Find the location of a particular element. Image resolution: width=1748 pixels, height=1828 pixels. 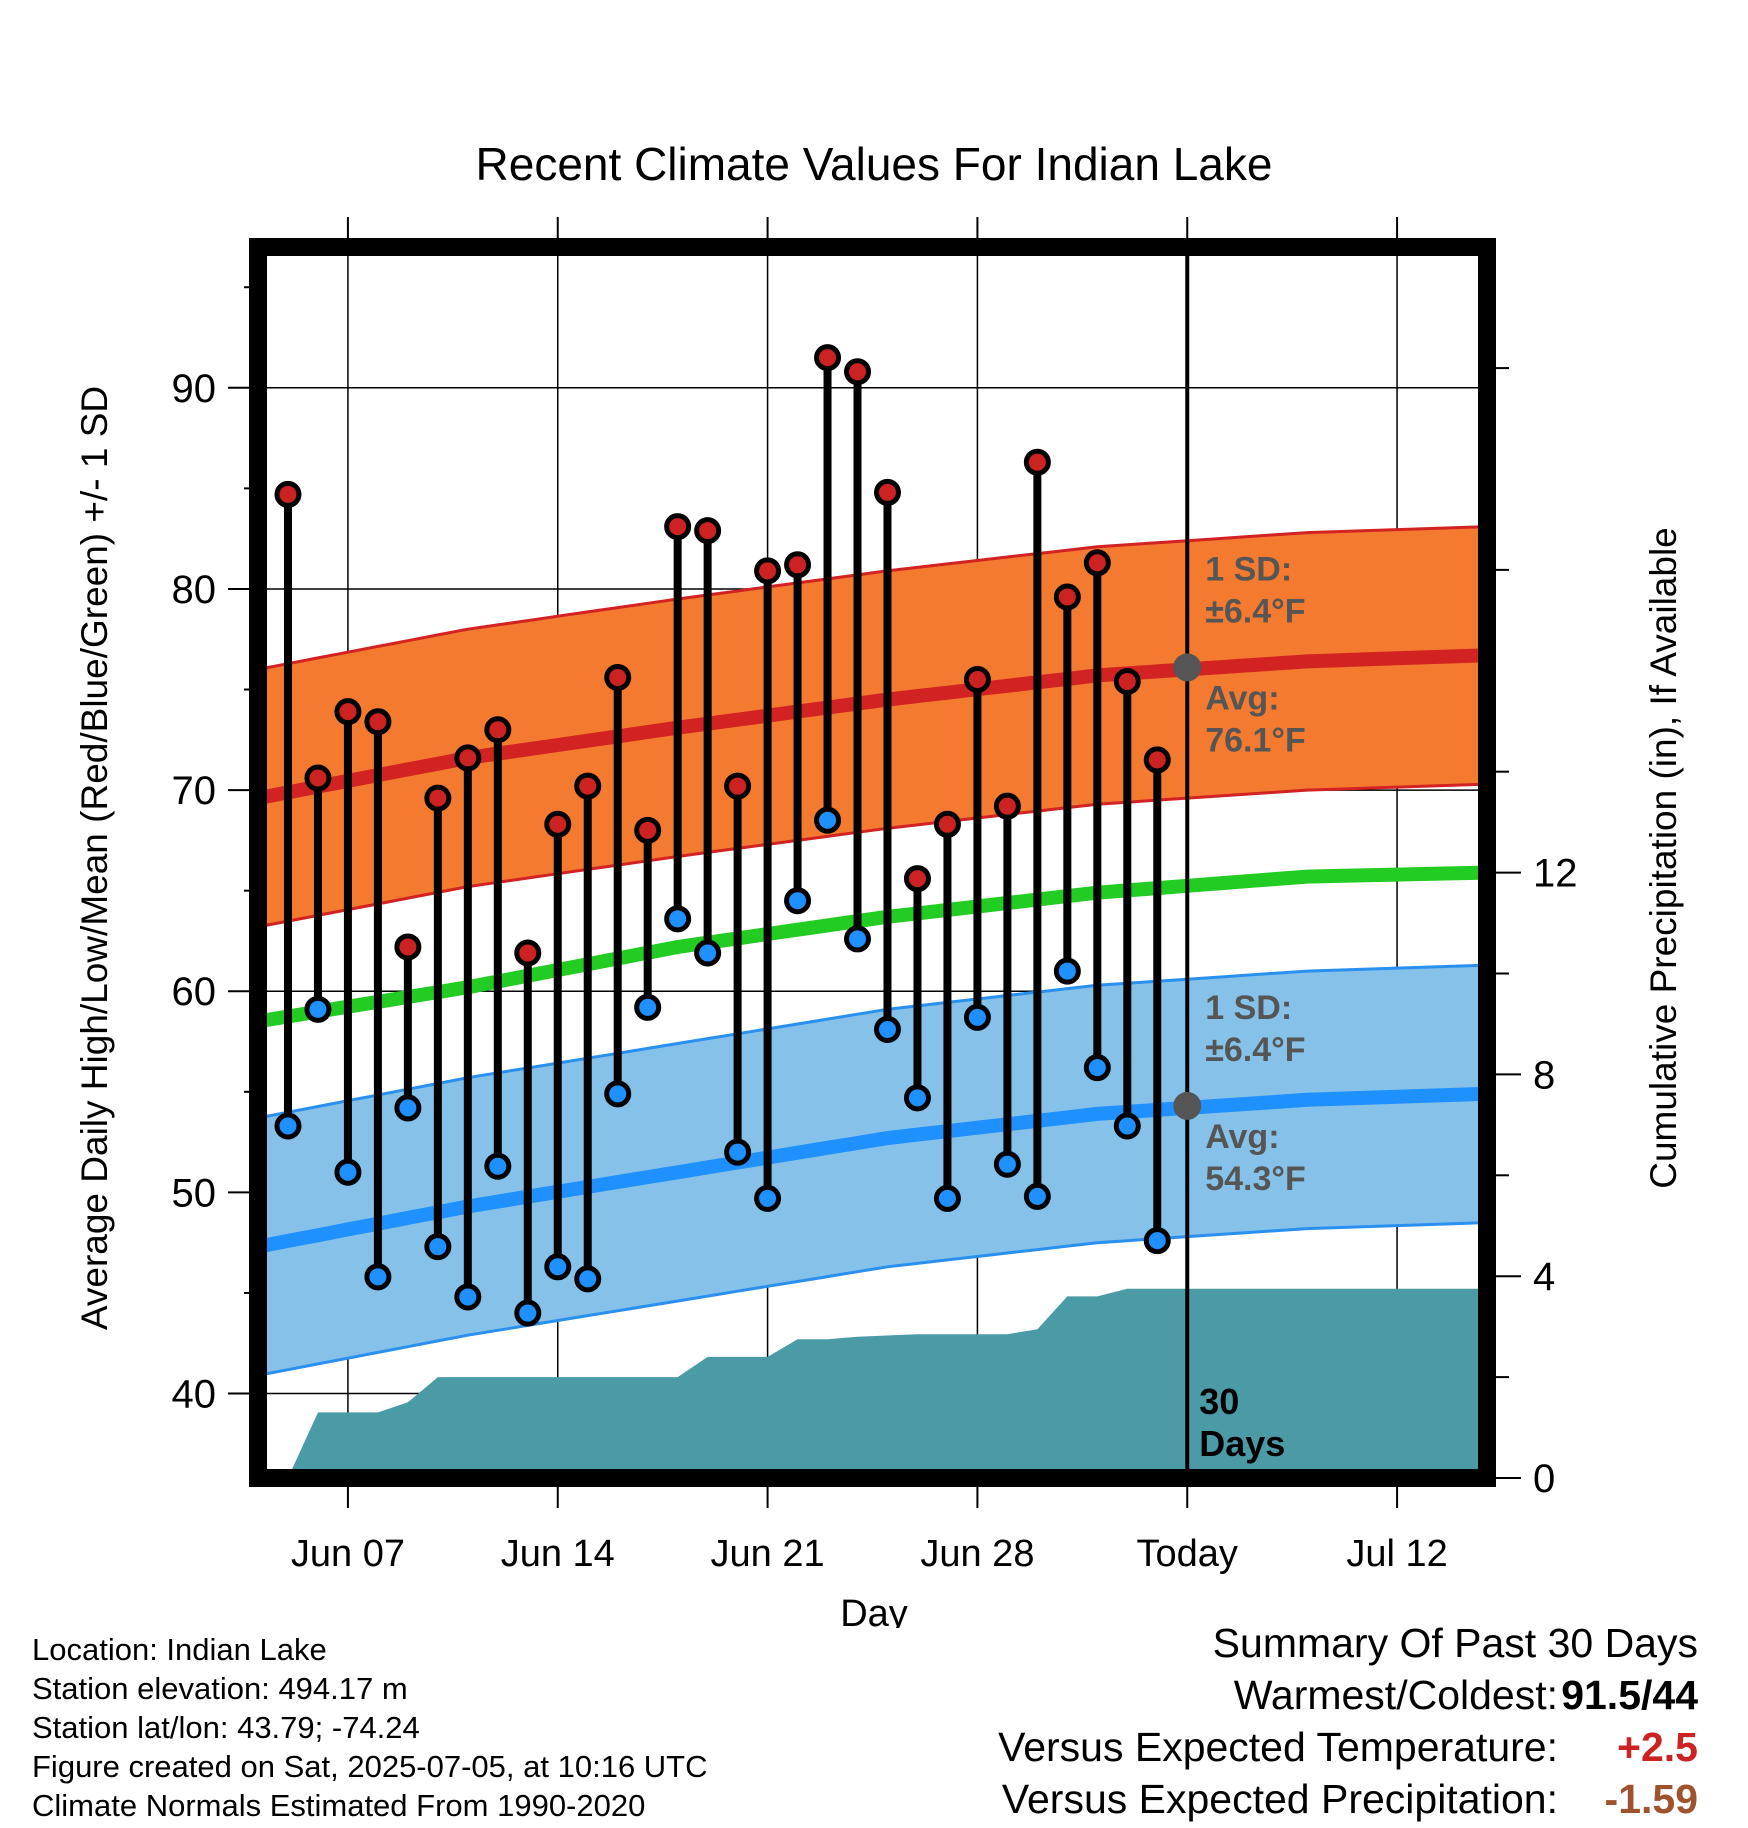

x-tick-label: Jun 14 is located at coordinates (558, 1554).